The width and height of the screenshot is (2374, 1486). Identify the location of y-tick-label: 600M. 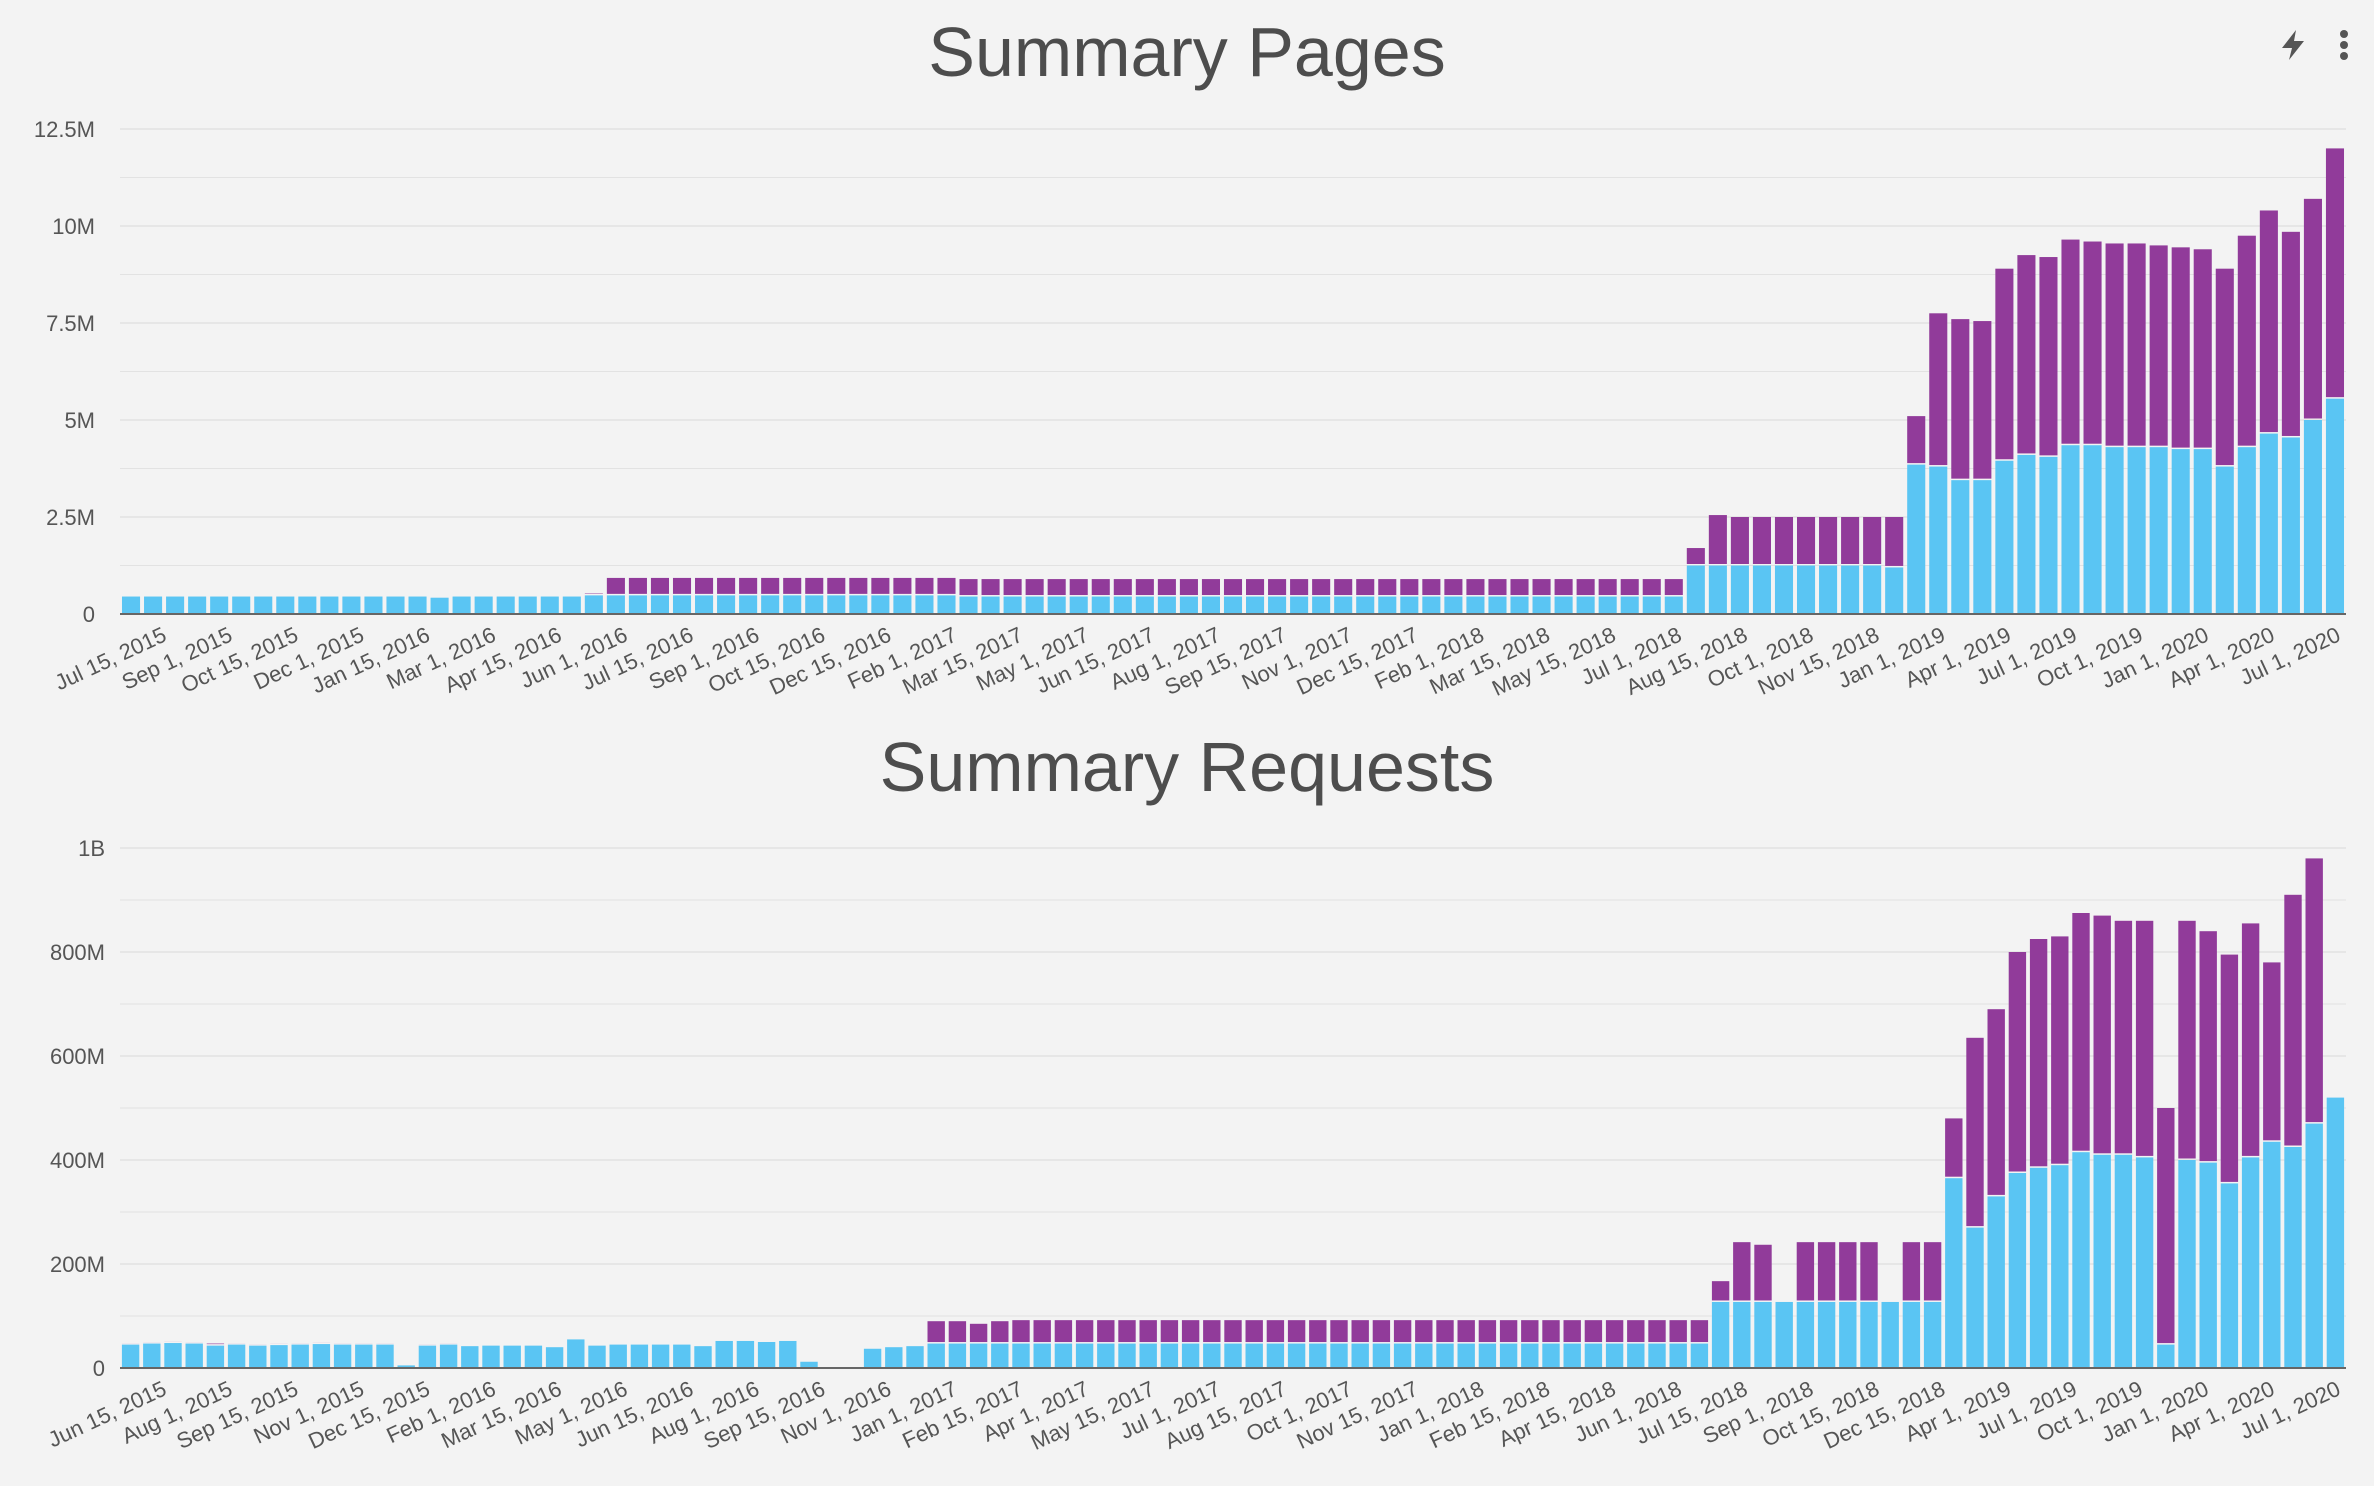
(77, 1056).